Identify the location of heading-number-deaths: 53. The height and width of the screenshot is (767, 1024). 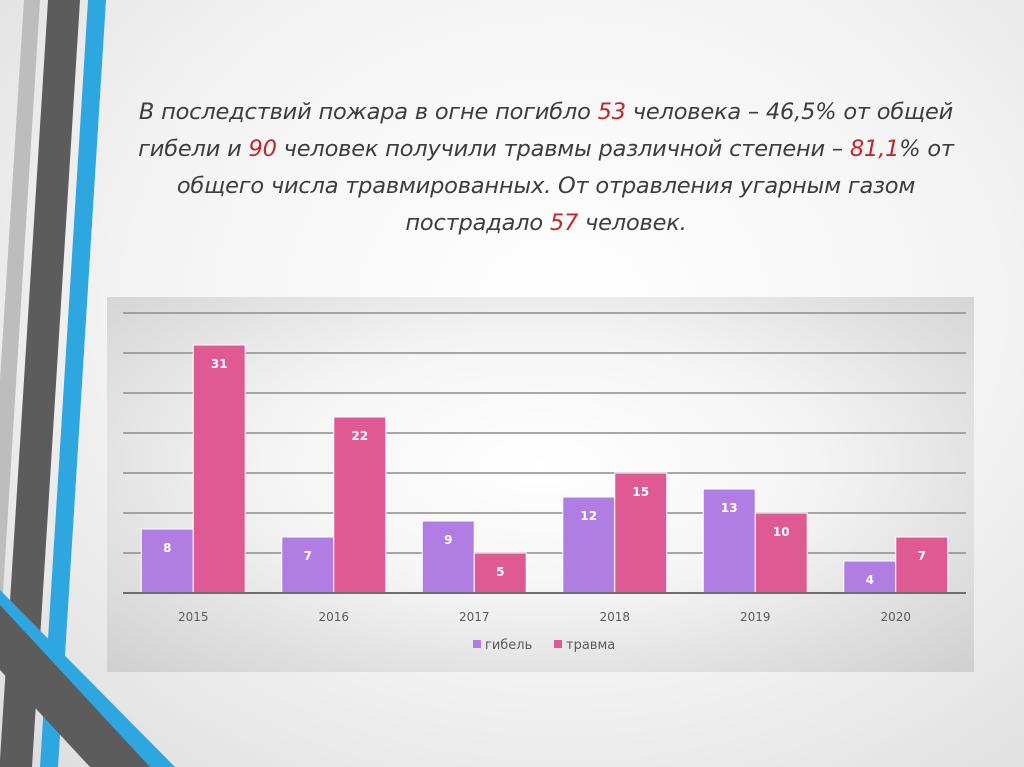
(611, 112).